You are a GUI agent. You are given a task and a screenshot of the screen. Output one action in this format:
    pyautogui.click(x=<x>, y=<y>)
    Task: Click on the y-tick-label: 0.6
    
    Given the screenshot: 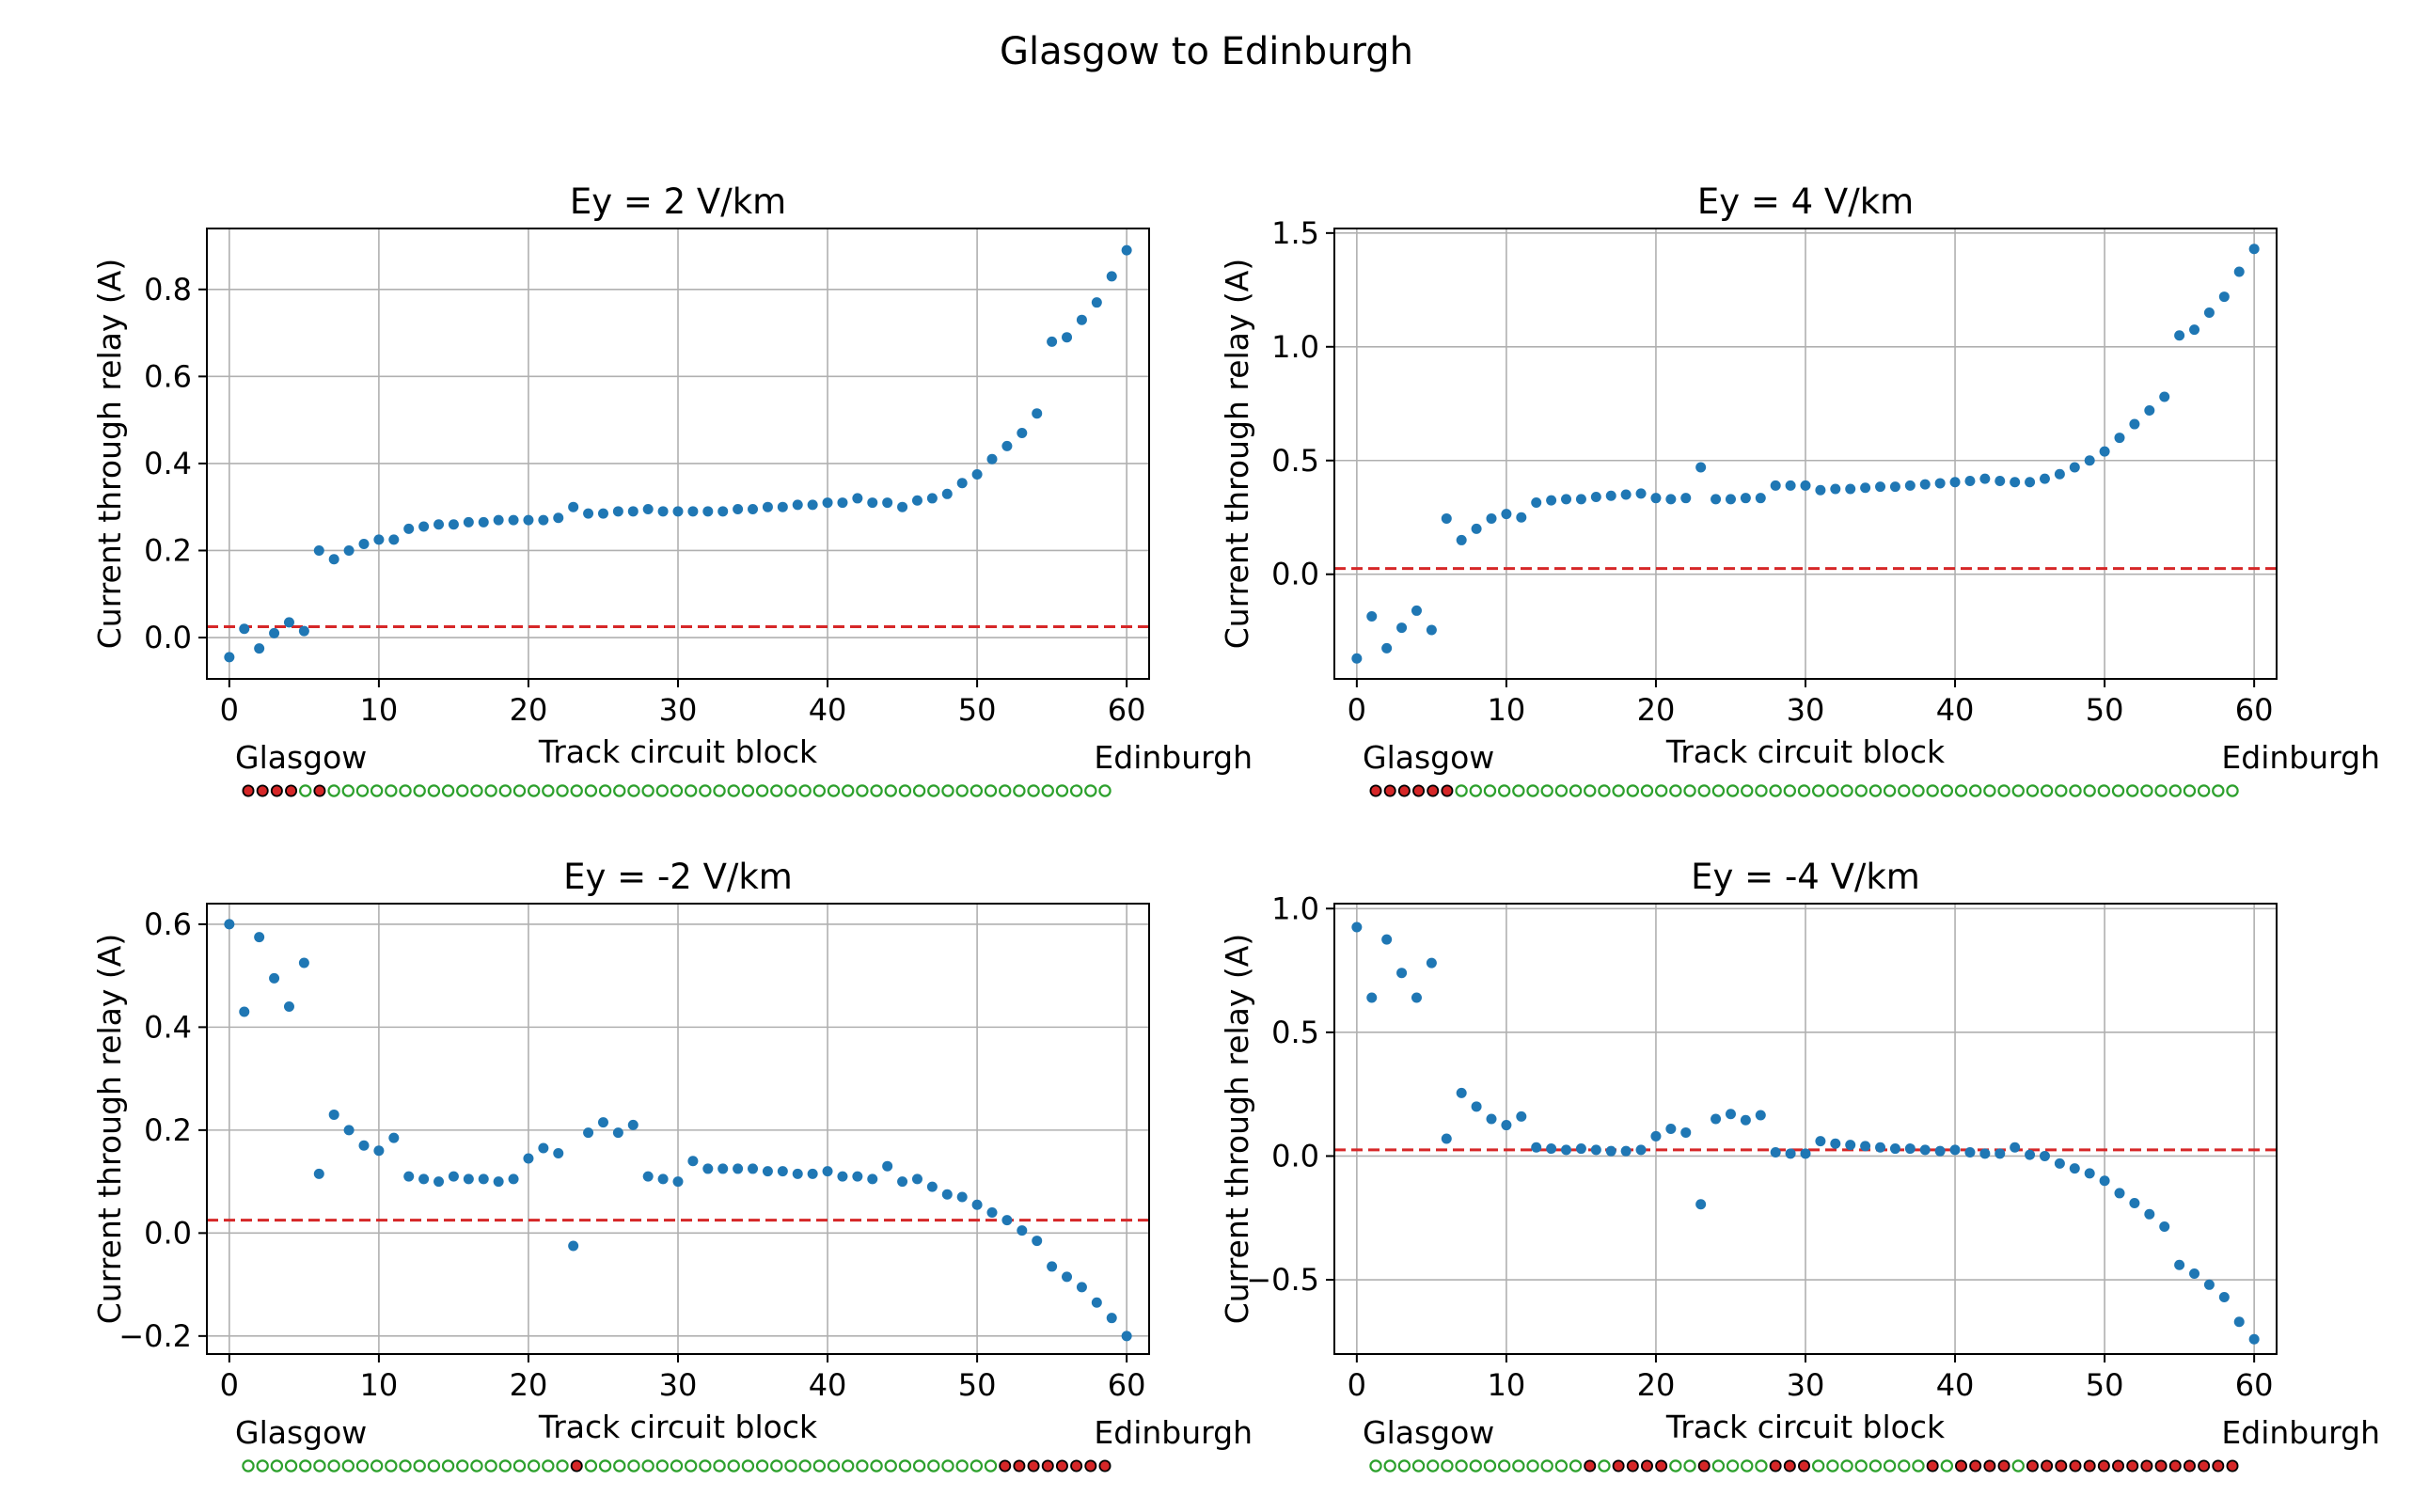 What is the action you would take?
    pyautogui.click(x=168, y=376)
    